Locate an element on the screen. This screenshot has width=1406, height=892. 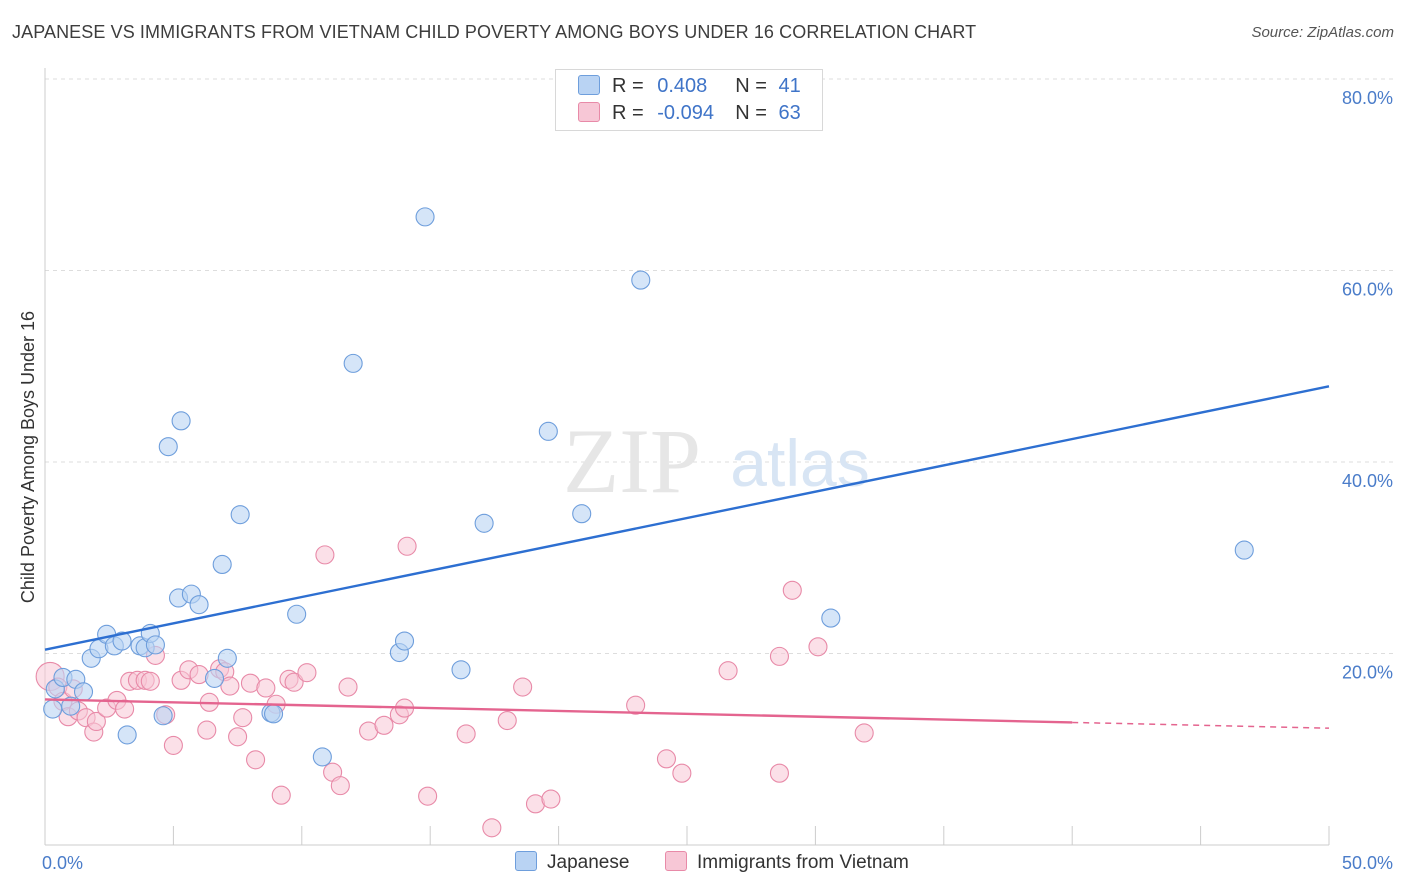
vietnam-swatch is located at coordinates (589, 112).